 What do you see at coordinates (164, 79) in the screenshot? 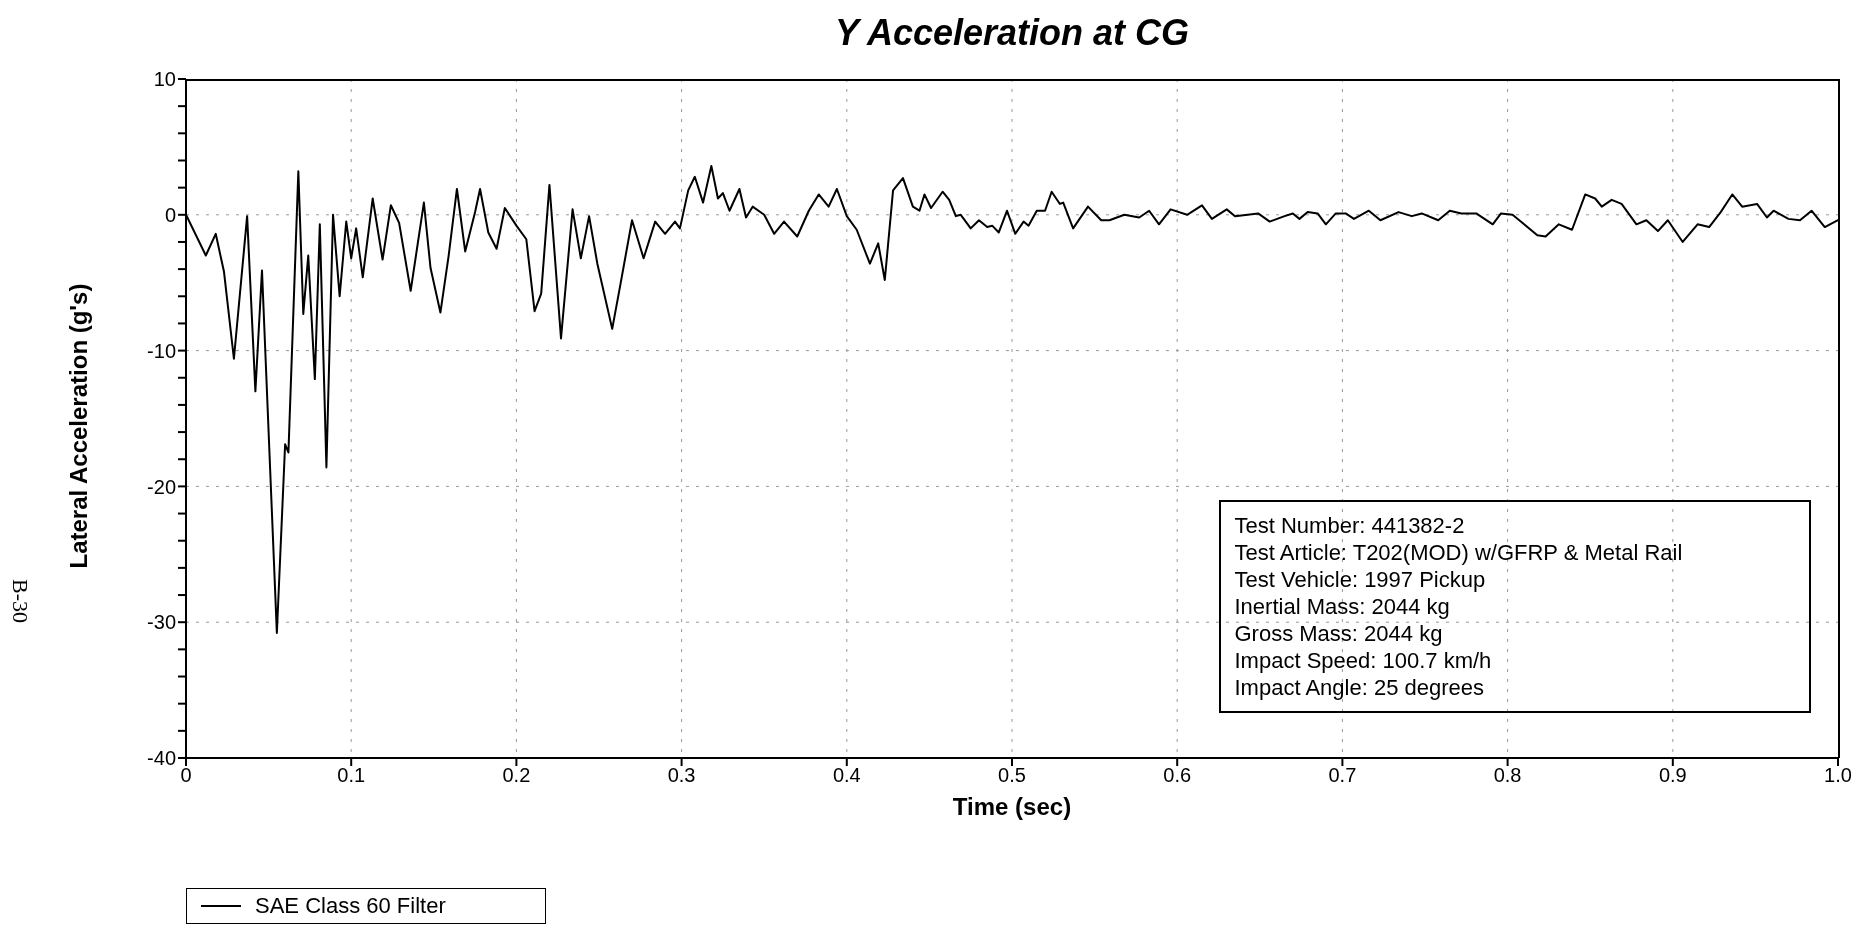
I see `y-tick-label: 10` at bounding box center [164, 79].